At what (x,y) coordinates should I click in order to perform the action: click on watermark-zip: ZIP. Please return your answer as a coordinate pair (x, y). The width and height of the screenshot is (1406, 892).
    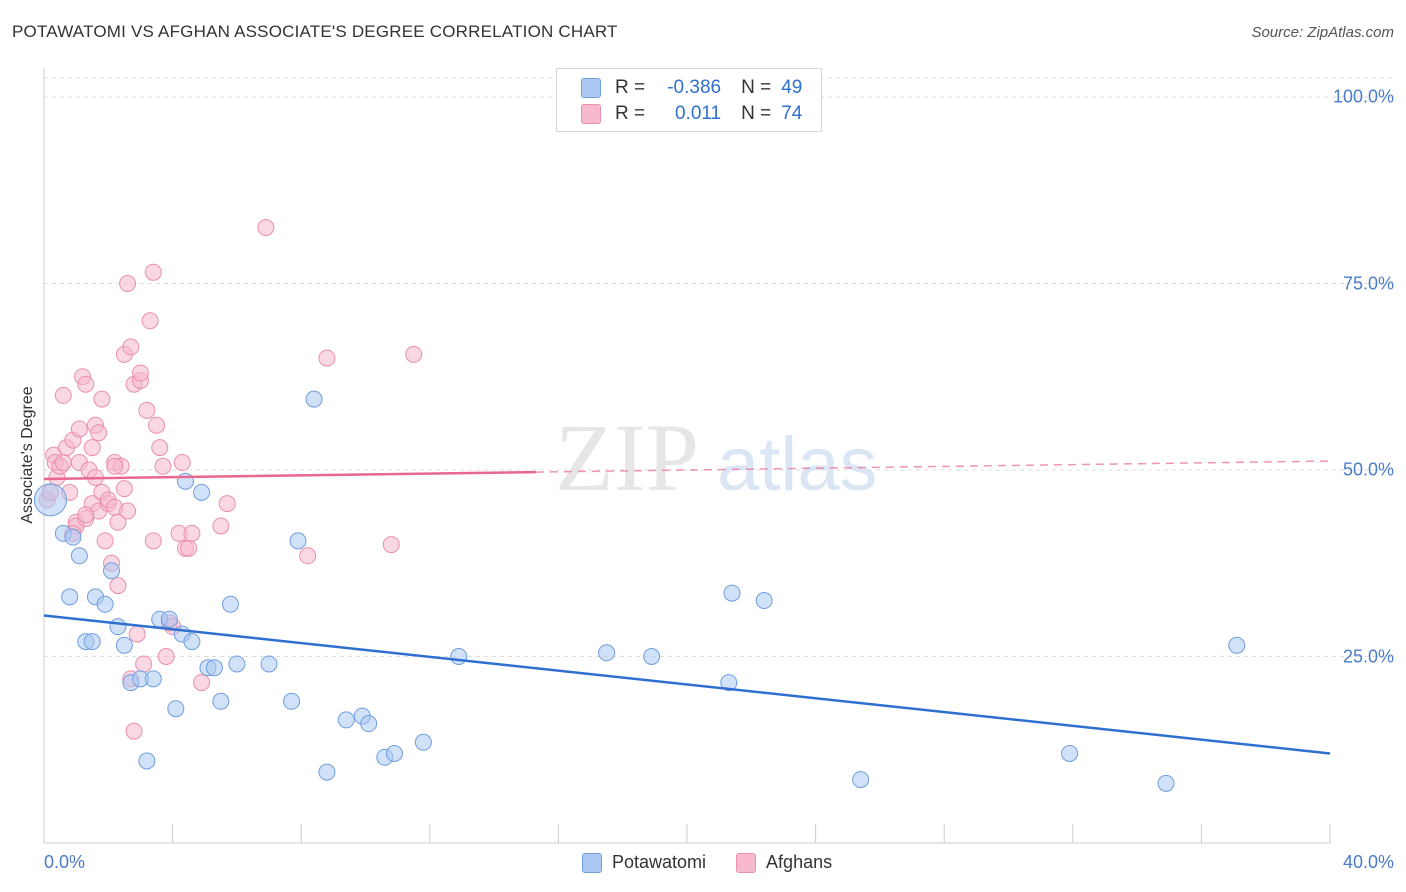
    Looking at the image, I should click on (627, 457).